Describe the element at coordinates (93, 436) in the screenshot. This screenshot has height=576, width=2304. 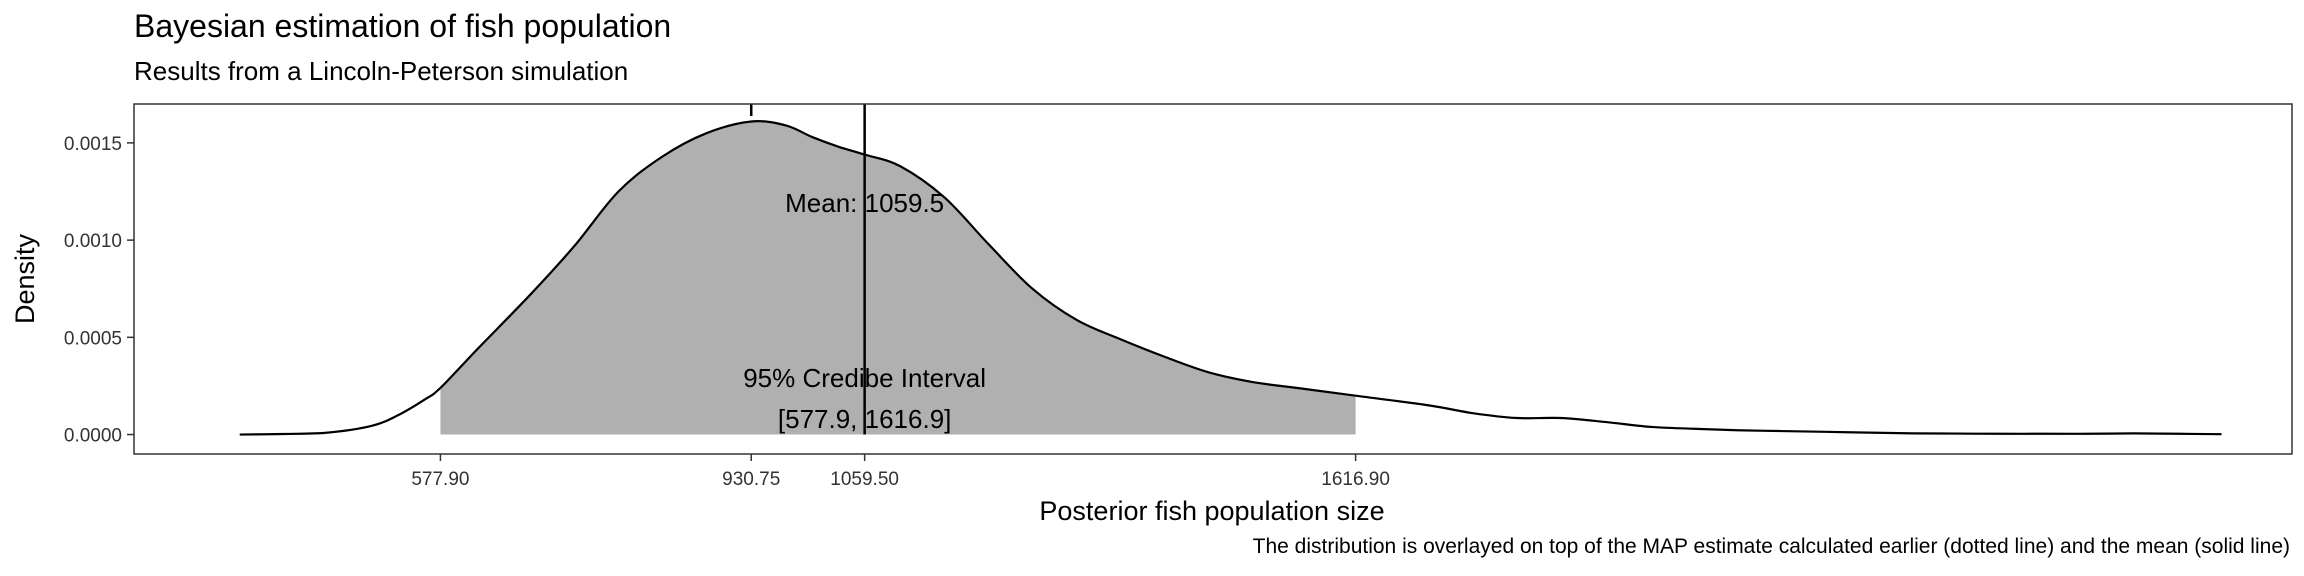
I see `y-tick-label: 0.0000` at that location.